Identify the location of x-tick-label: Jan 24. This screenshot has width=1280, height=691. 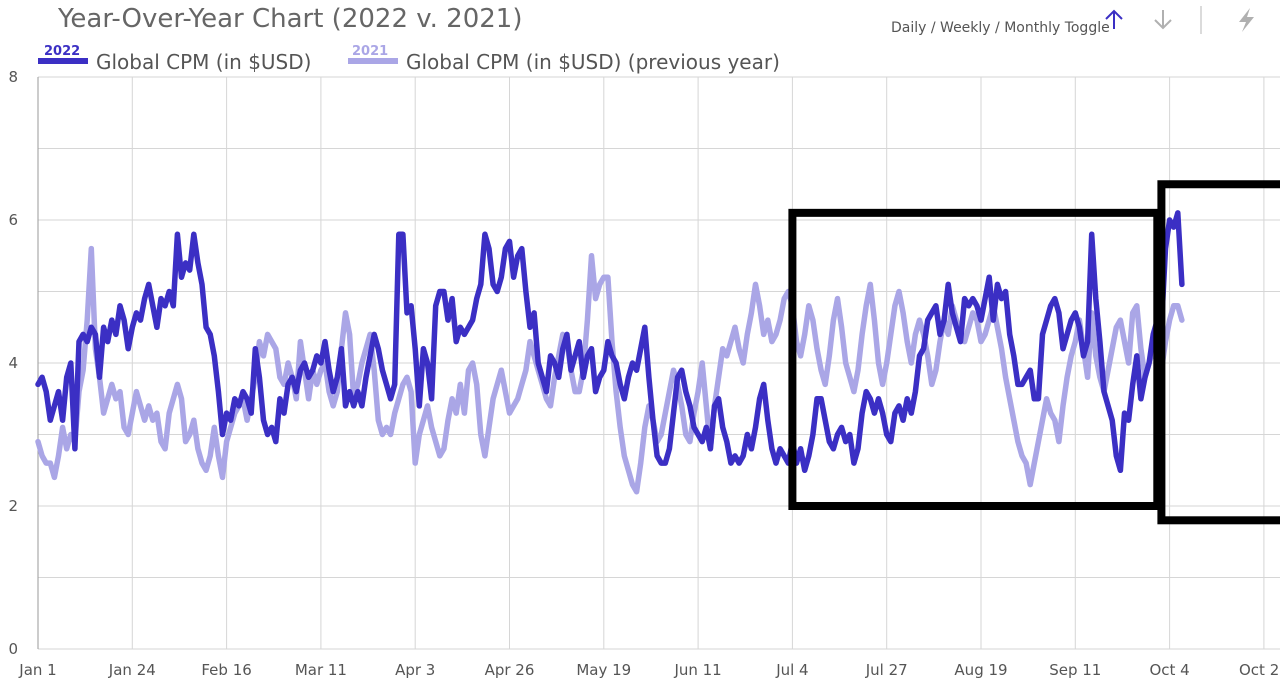
(132, 670).